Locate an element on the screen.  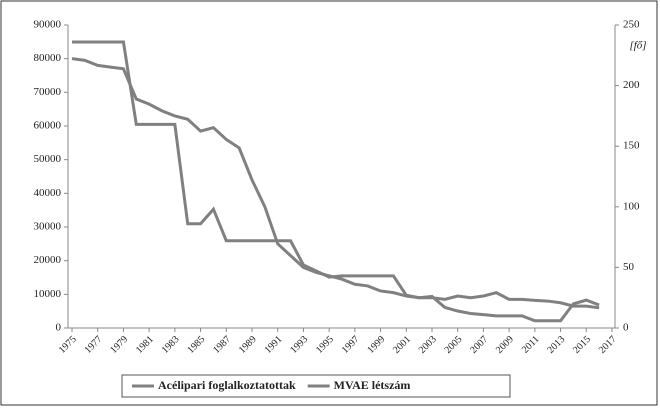
y-tick-label: 10000 is located at coordinates (48, 294).